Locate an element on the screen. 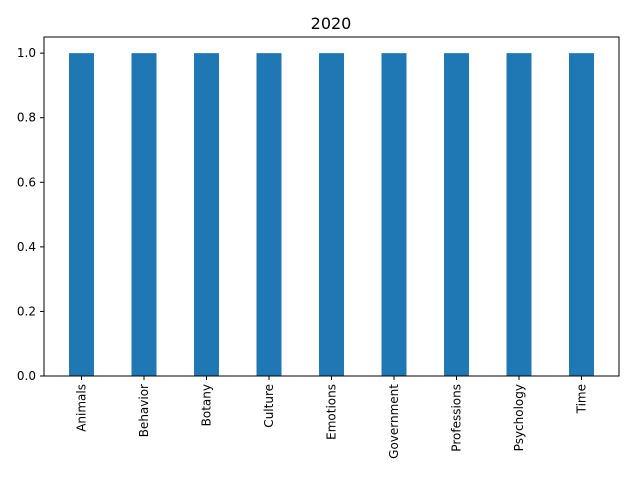 This screenshot has width=640, height=484. bar-botany is located at coordinates (206, 215).